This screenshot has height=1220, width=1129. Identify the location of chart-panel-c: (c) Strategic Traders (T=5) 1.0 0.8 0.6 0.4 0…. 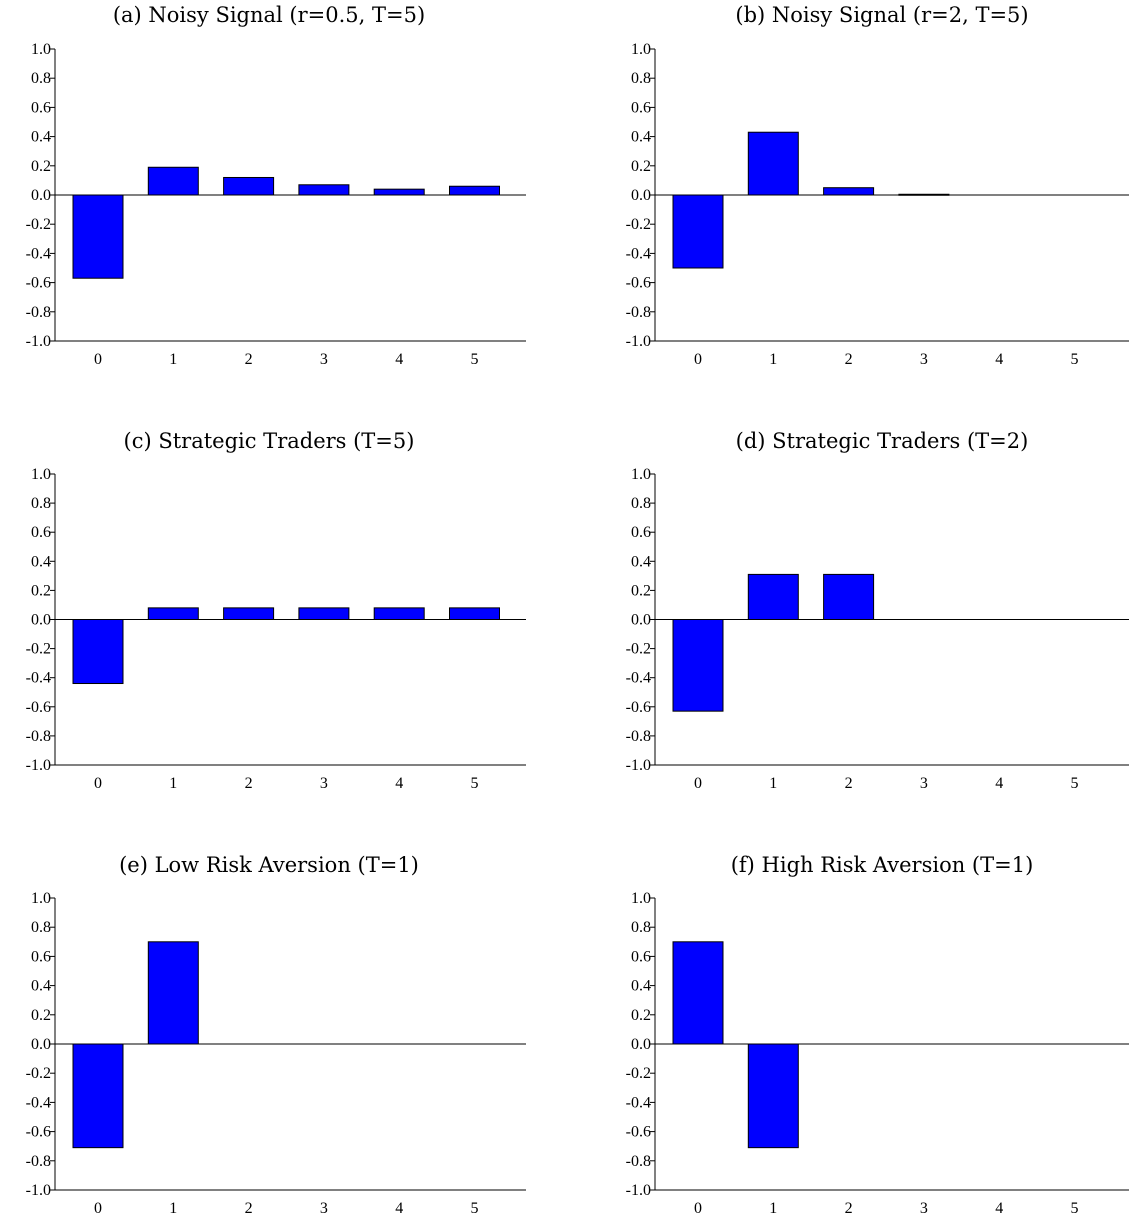
(276, 610).